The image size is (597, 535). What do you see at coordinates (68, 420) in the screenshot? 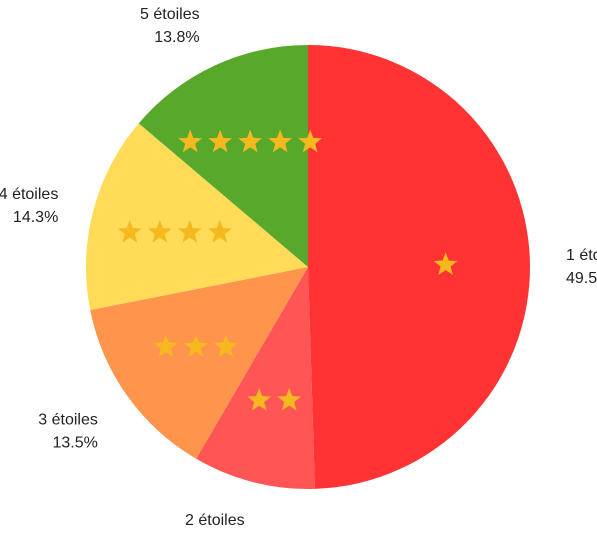
I see `slice-label: 3 étoiles` at bounding box center [68, 420].